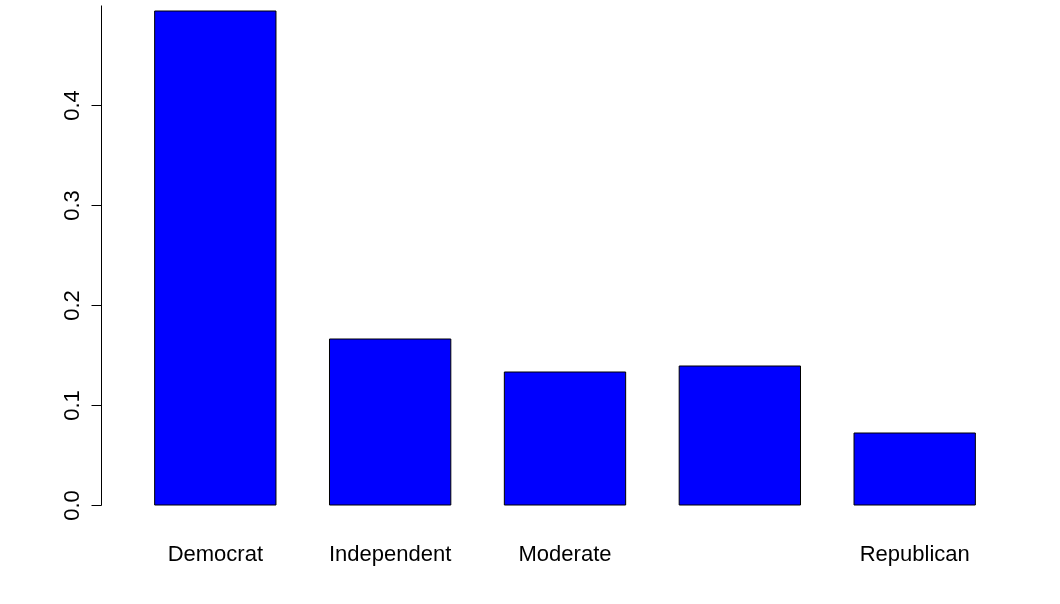 This screenshot has width=1060, height=604. What do you see at coordinates (71, 505) in the screenshot?
I see `y-tick-label: 0.0` at bounding box center [71, 505].